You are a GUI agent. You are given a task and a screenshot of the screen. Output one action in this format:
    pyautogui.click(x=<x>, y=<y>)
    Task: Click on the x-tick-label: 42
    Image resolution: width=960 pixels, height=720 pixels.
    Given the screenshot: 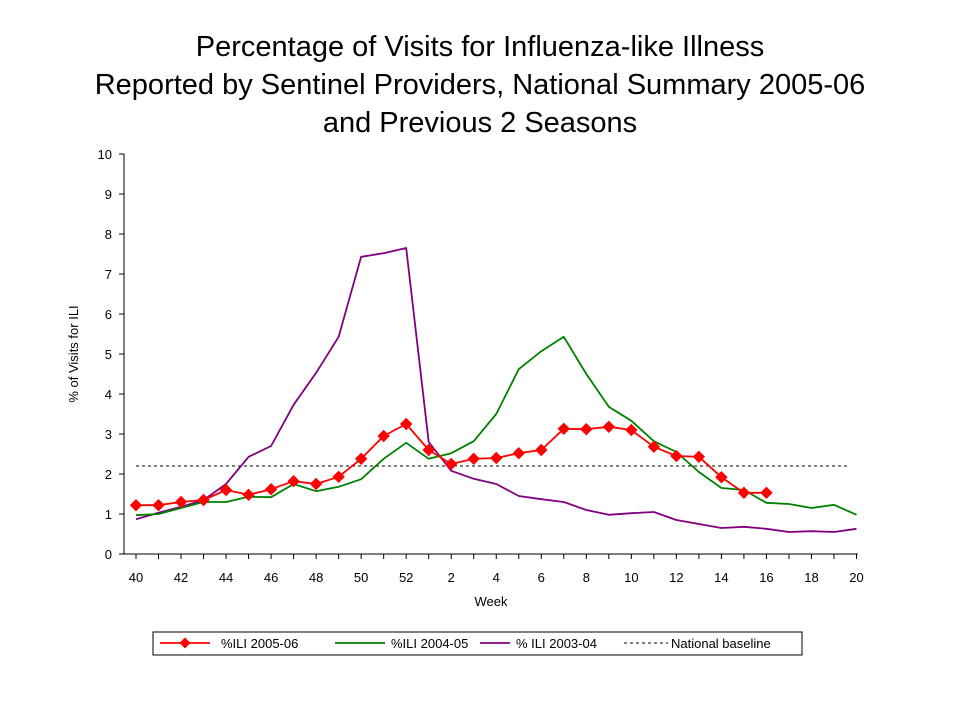 What is the action you would take?
    pyautogui.click(x=181, y=577)
    